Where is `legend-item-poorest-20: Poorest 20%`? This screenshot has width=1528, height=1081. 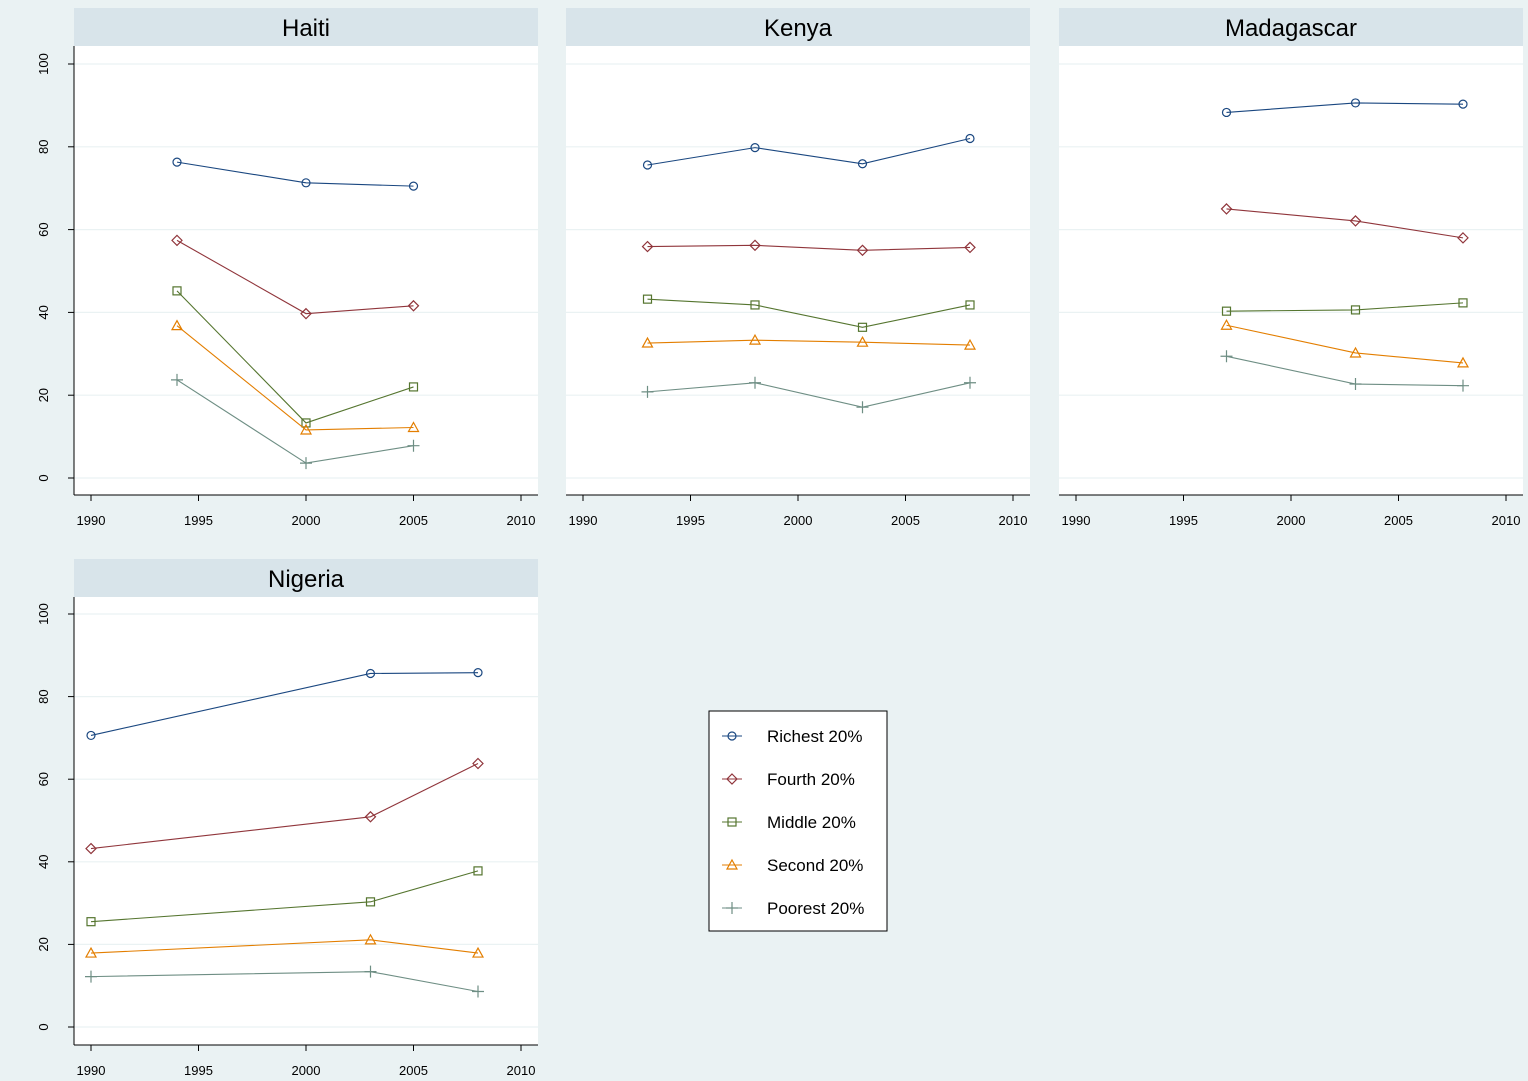 legend-item-poorest-20: Poorest 20% is located at coordinates (793, 908).